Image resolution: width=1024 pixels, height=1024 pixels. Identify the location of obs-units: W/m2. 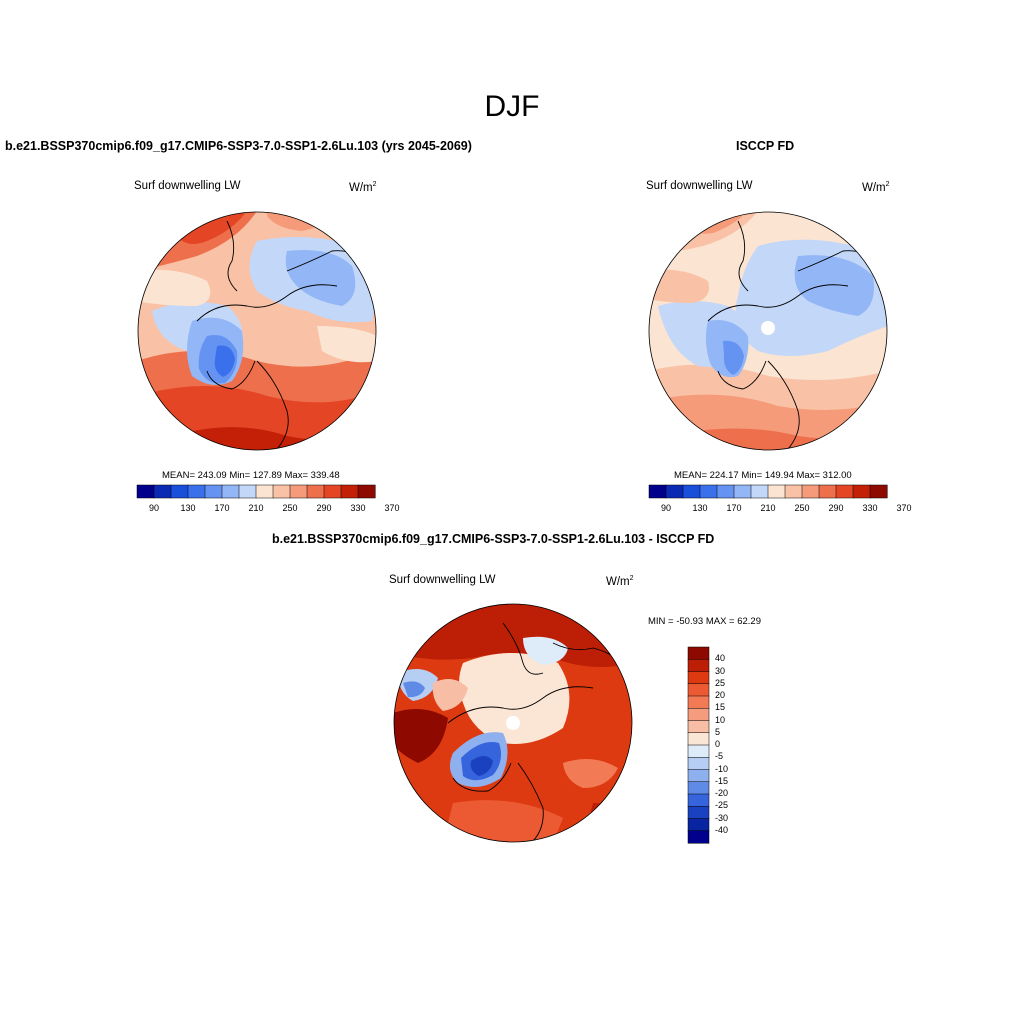
(876, 187).